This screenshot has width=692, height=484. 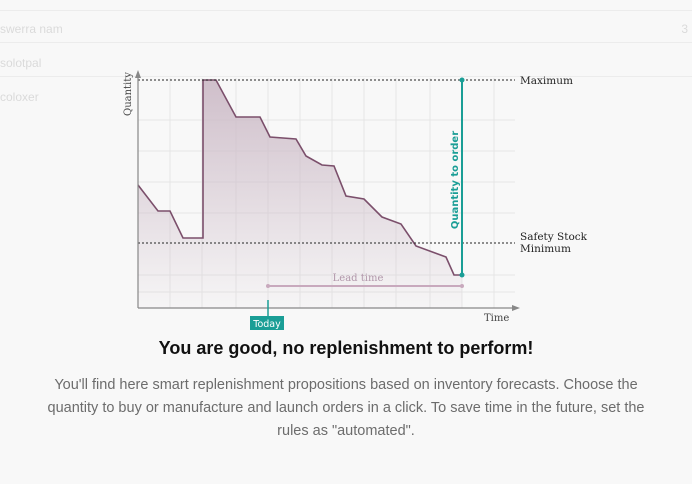 What do you see at coordinates (19, 97) in the screenshot?
I see `list-item: coloxer` at bounding box center [19, 97].